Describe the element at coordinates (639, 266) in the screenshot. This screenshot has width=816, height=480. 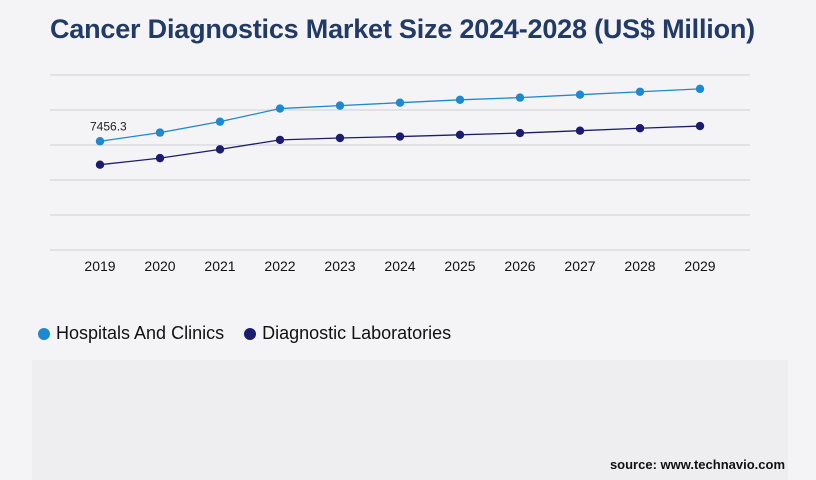
I see `x-tick-label: 2028` at that location.